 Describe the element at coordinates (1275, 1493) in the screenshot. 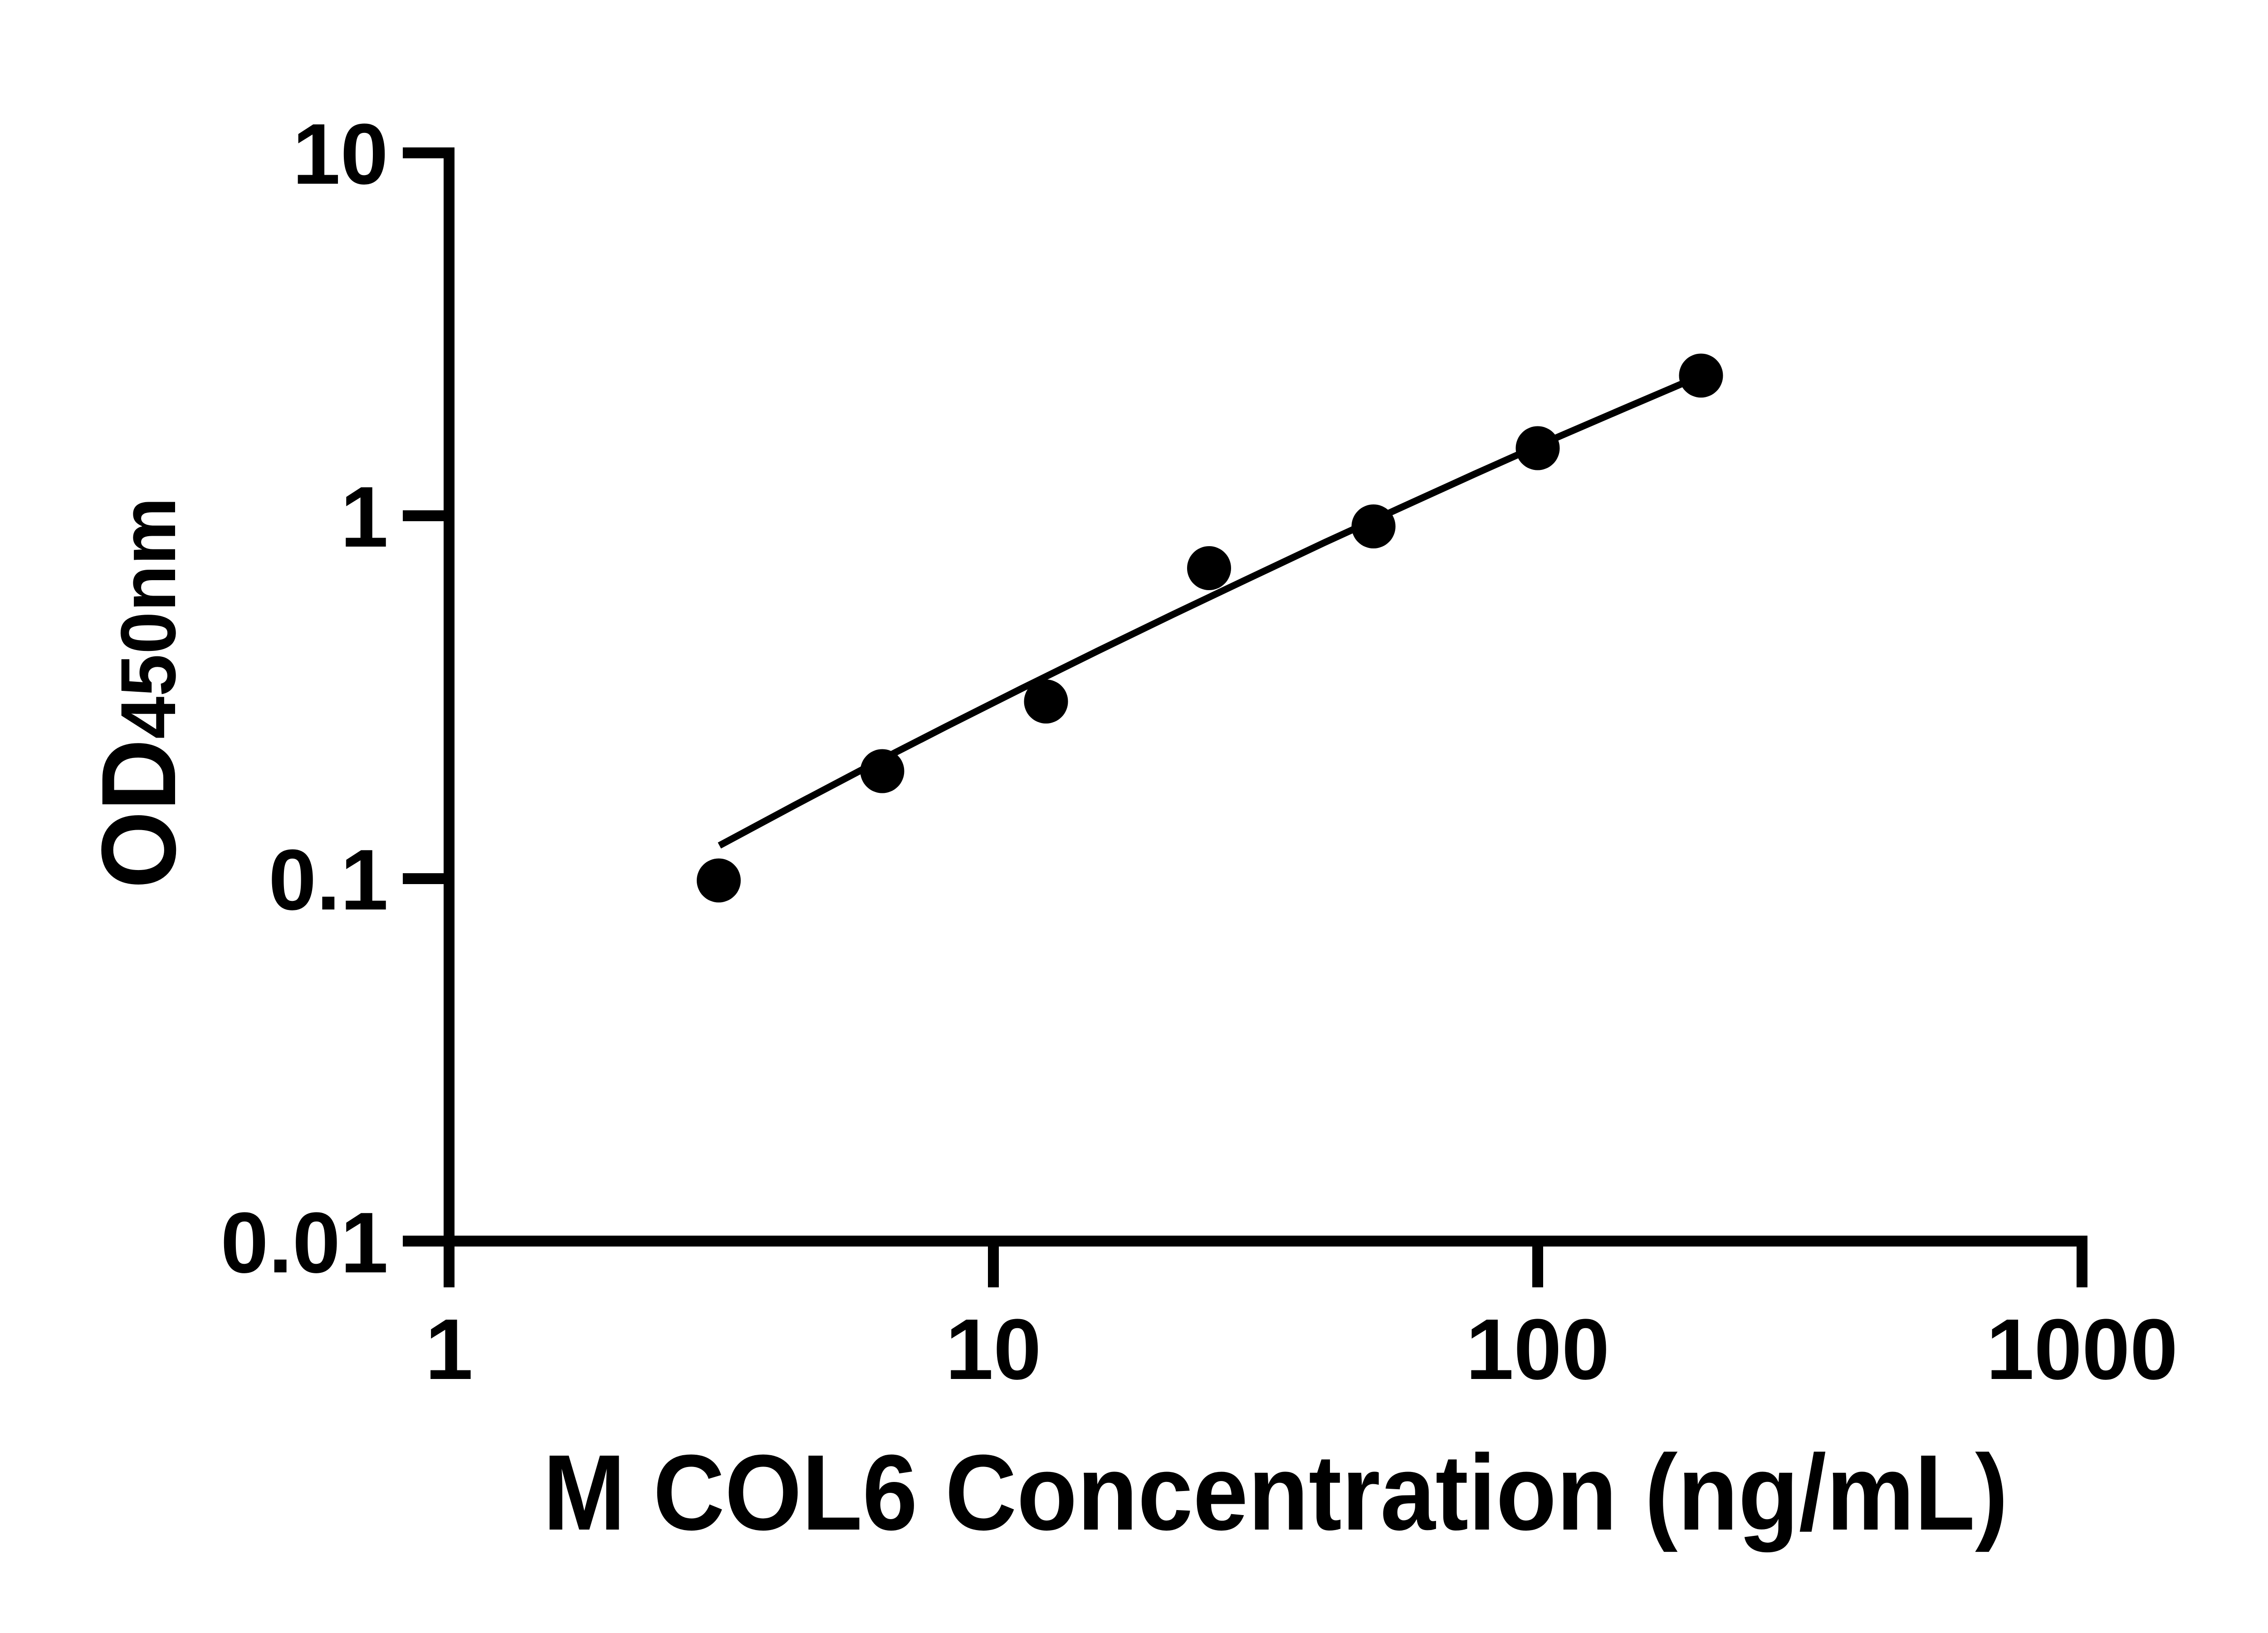

I see `svg-text: M COL6 Concentration (ng/mL)` at that location.